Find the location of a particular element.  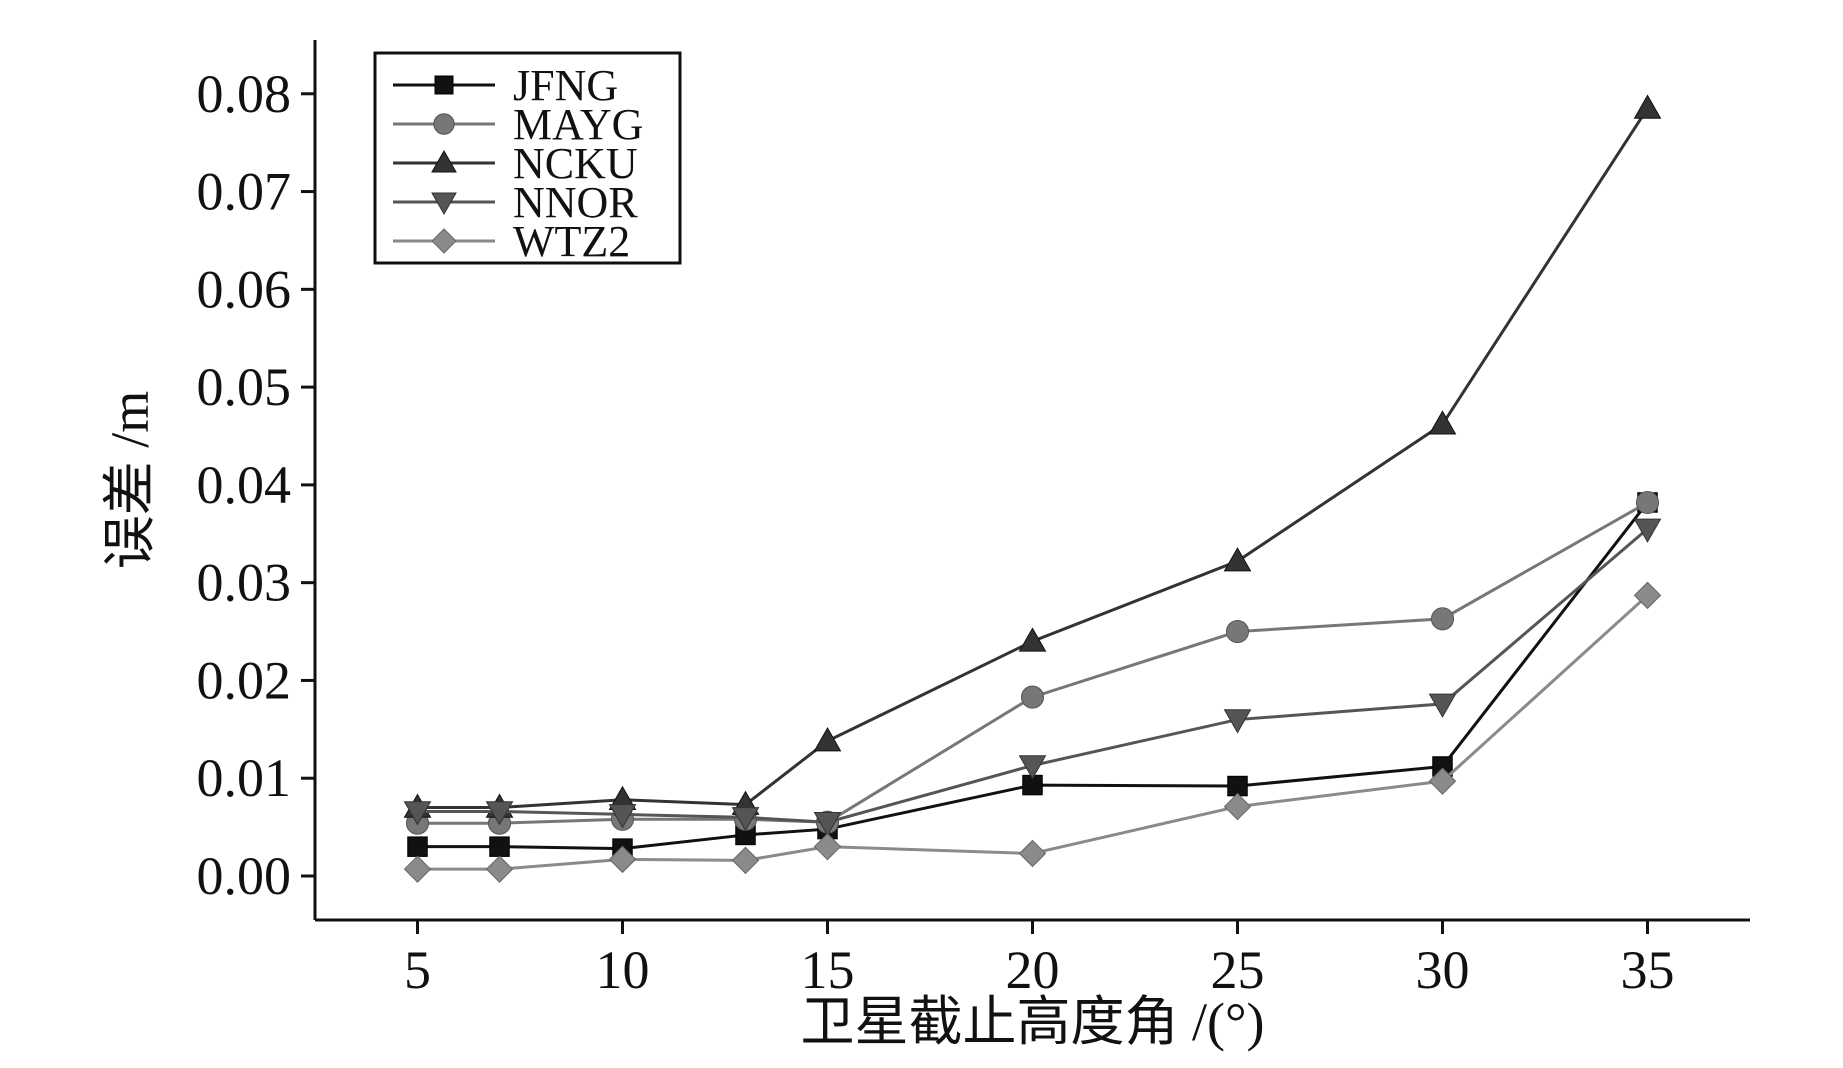

y-tick-label: 0.03 is located at coordinates (244, 583).